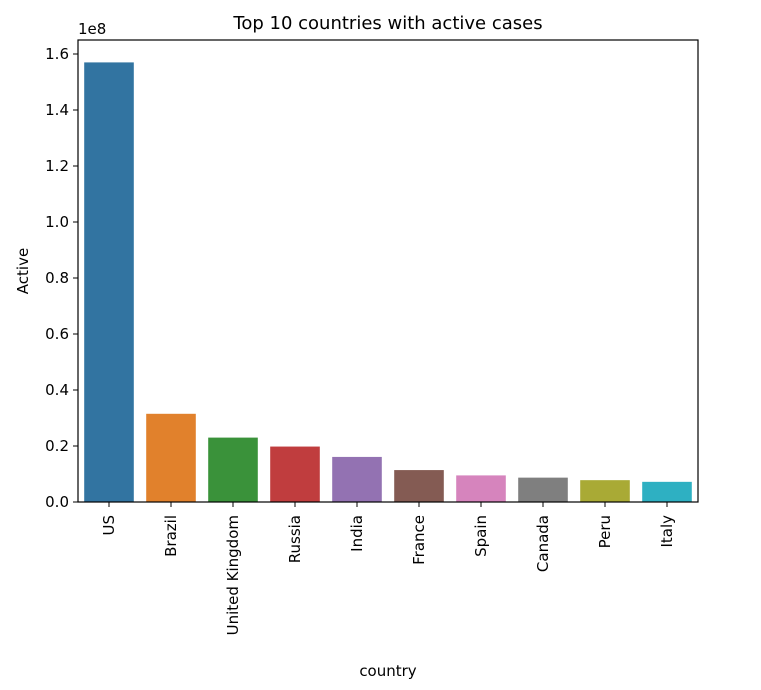 The image size is (761, 690). Describe the element at coordinates (543, 543) in the screenshot. I see `x-tick-label: Canada` at that location.